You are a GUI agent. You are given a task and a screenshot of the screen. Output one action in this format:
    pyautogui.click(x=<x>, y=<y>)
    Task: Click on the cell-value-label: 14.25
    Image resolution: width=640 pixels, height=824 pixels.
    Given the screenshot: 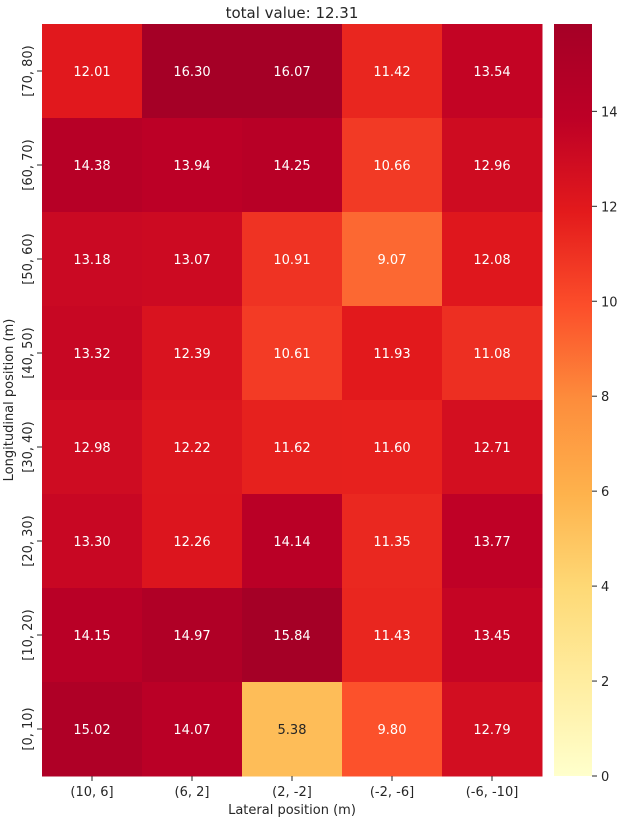 What is the action you would take?
    pyautogui.click(x=291, y=166)
    